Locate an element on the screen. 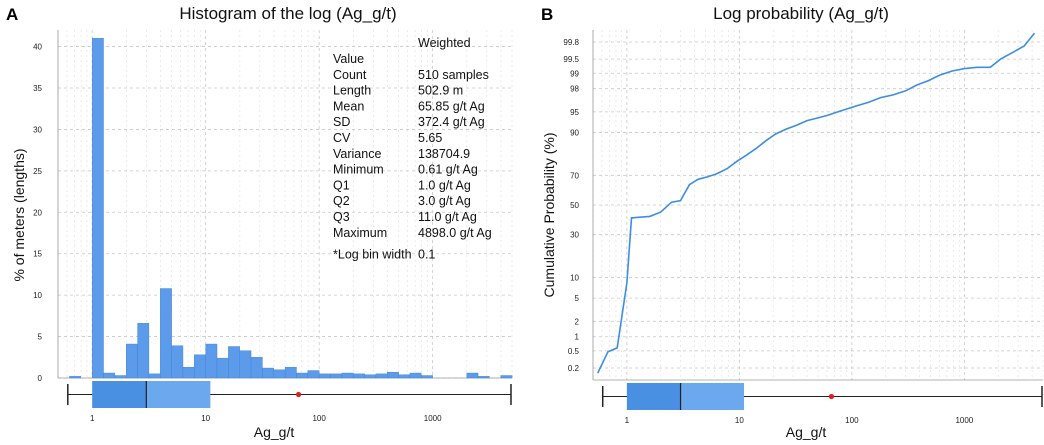 This screenshot has width=1044, height=445. probability-y-tick-label: 98 is located at coordinates (574, 89).